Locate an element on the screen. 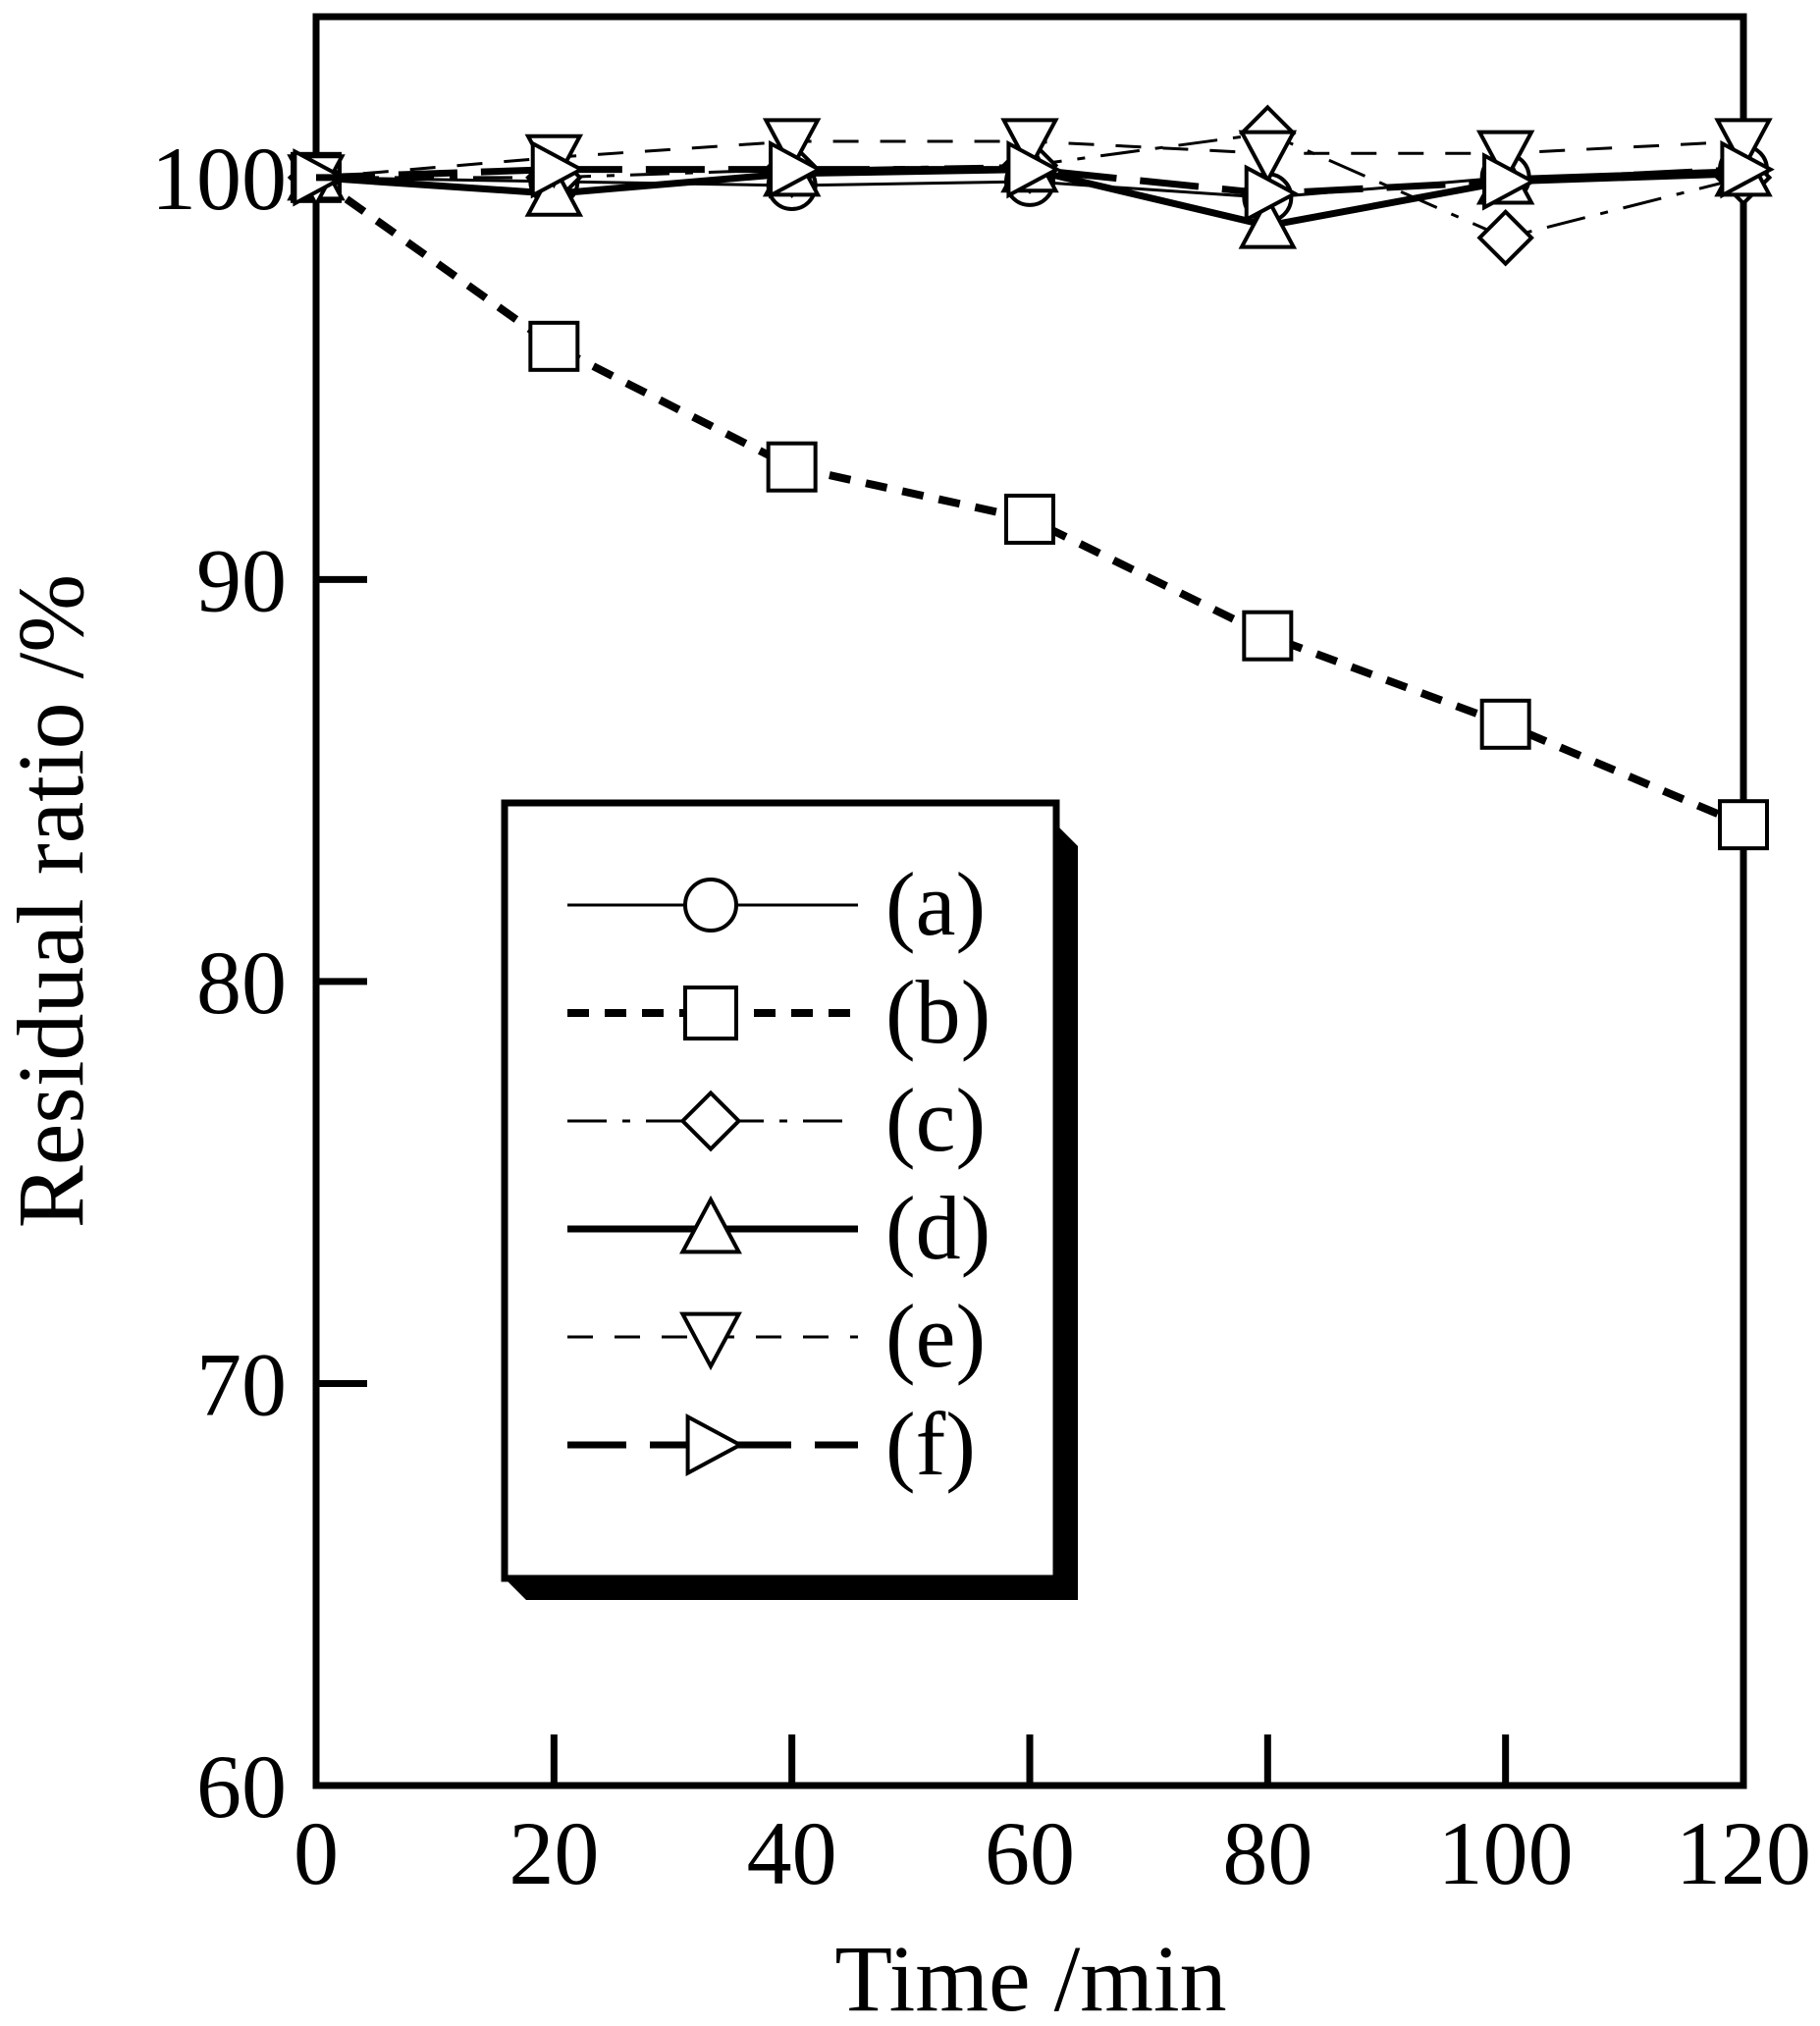 Image resolution: width=1820 pixels, height=2026 pixels. legend: (a)(b)(c)(d)(e)(f) is located at coordinates (789, 1199).